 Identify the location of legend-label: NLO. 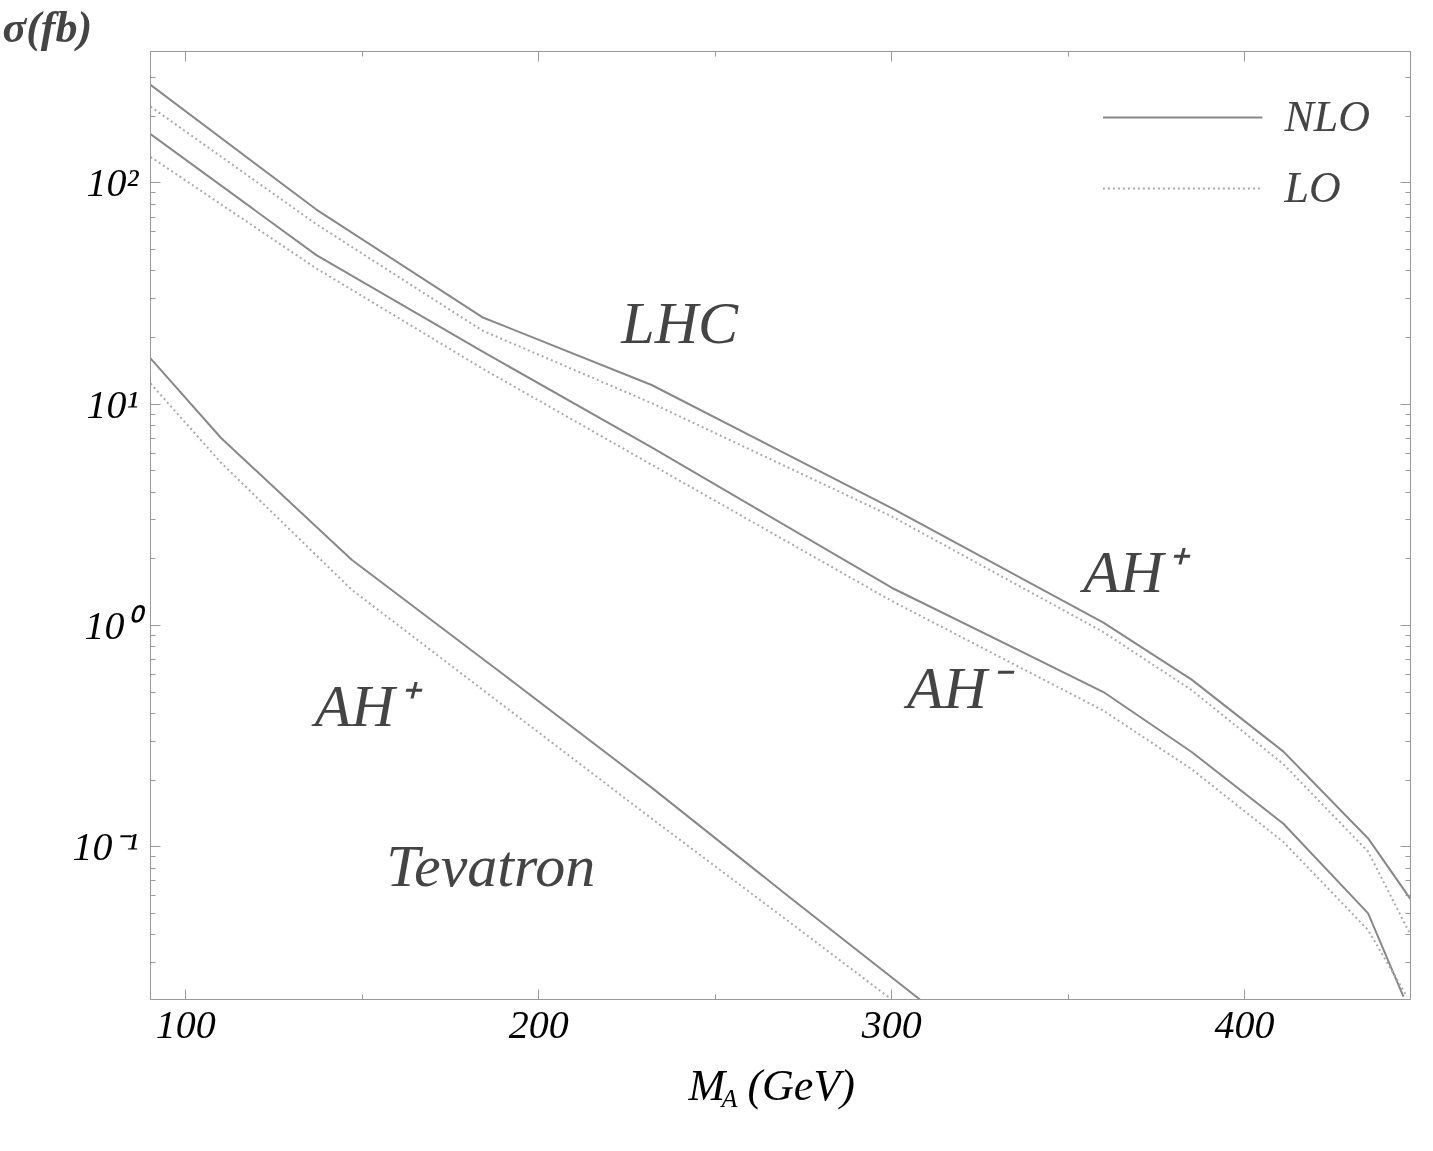
(1327, 116).